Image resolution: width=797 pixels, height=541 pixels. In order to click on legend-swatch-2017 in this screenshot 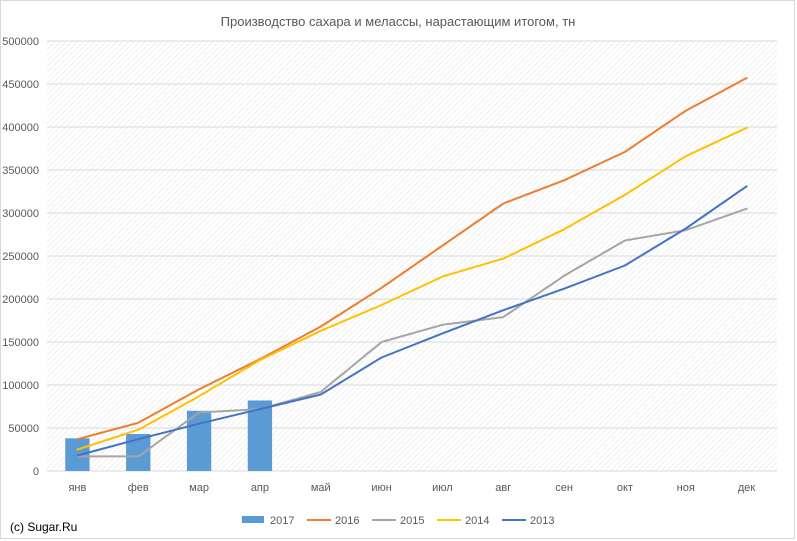, I will do `click(253, 519)`.